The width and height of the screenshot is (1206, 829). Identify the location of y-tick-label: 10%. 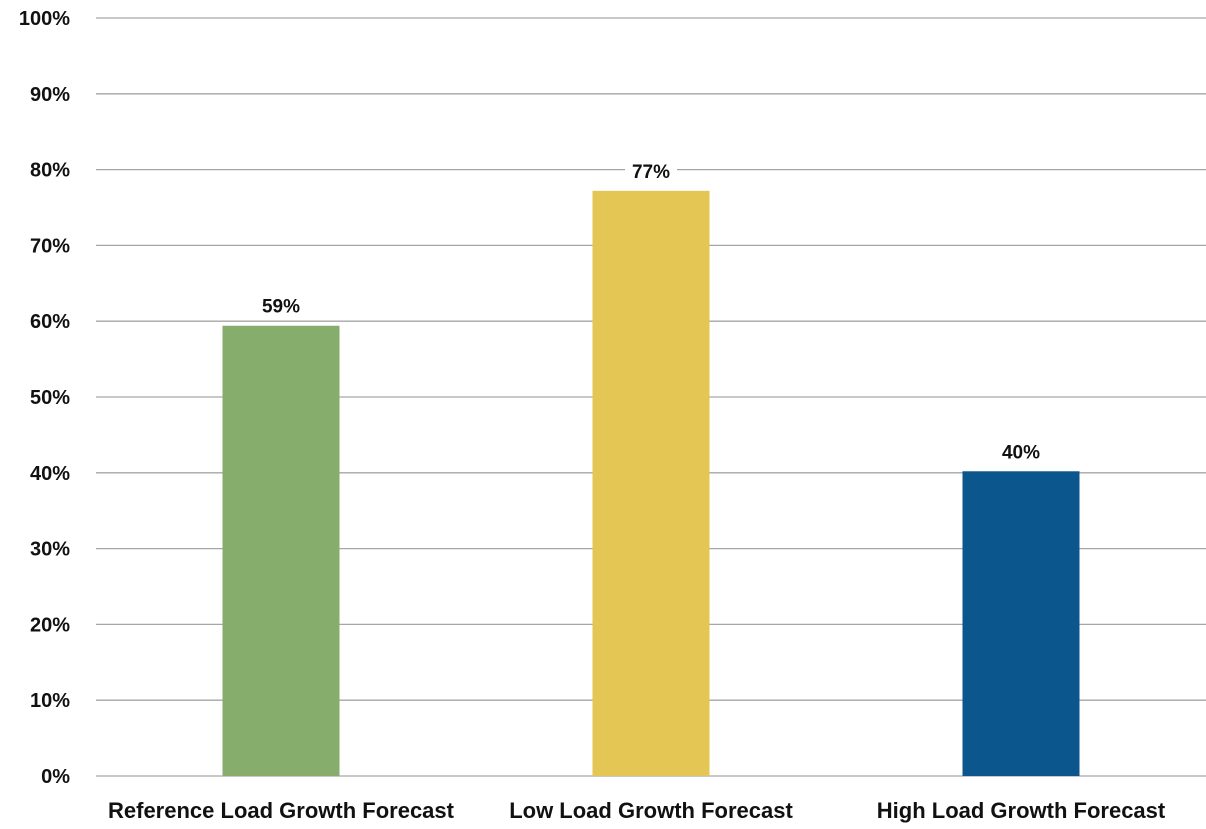
(50, 701).